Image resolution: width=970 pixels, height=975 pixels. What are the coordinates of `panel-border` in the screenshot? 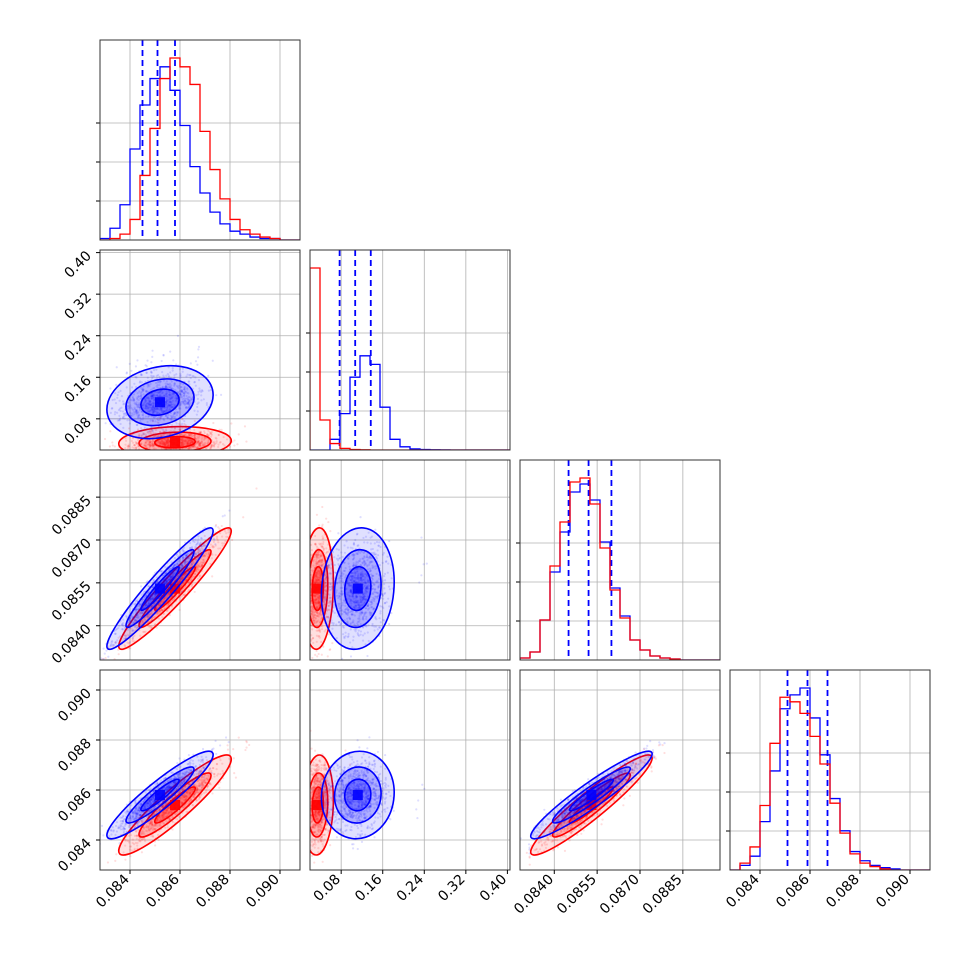 It's located at (620, 560).